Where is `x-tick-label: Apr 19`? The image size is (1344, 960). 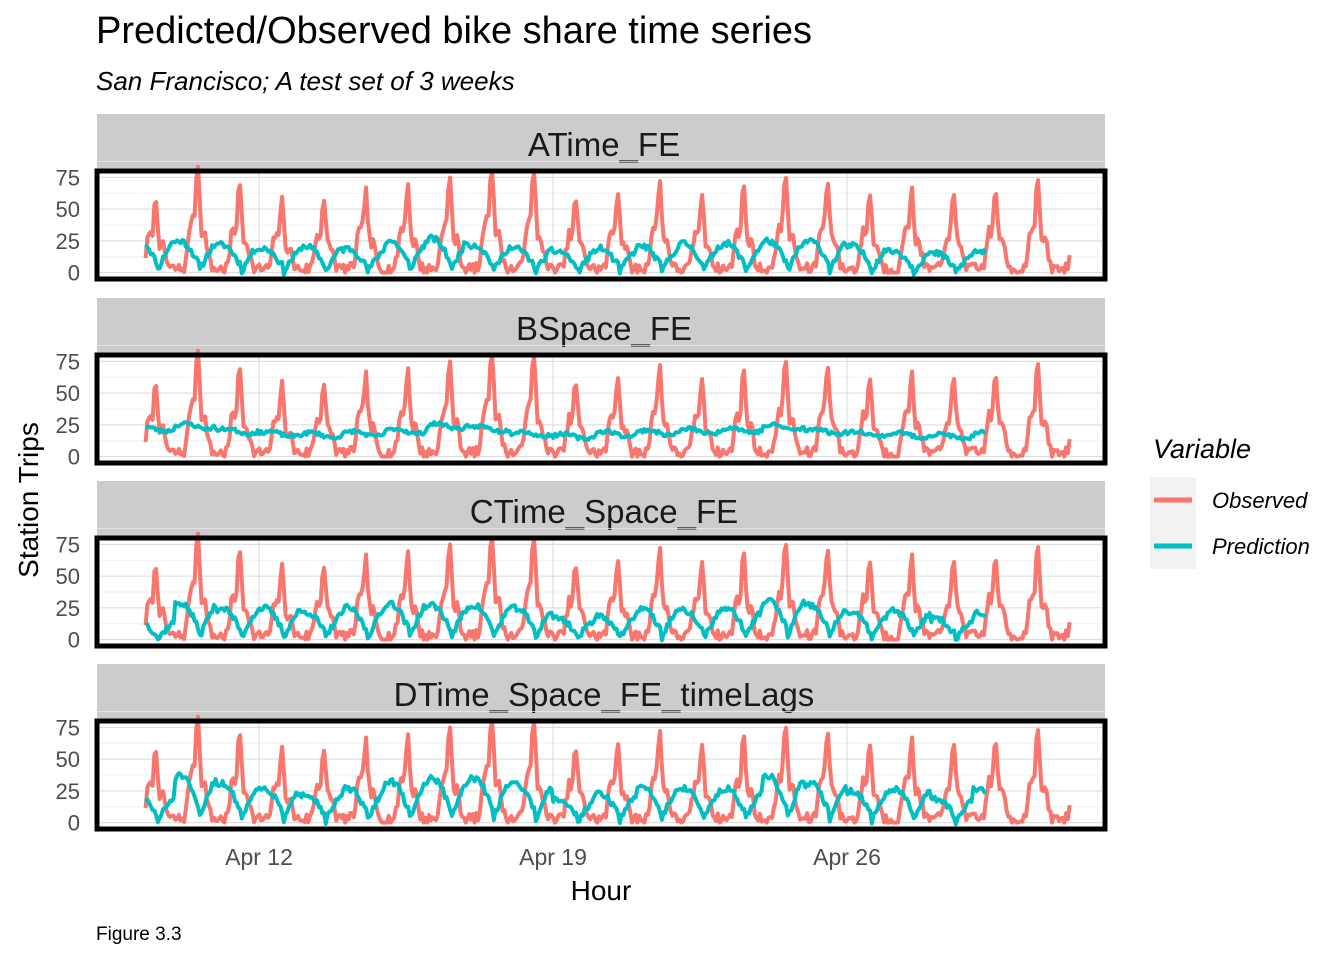 x-tick-label: Apr 19 is located at coordinates (553, 857).